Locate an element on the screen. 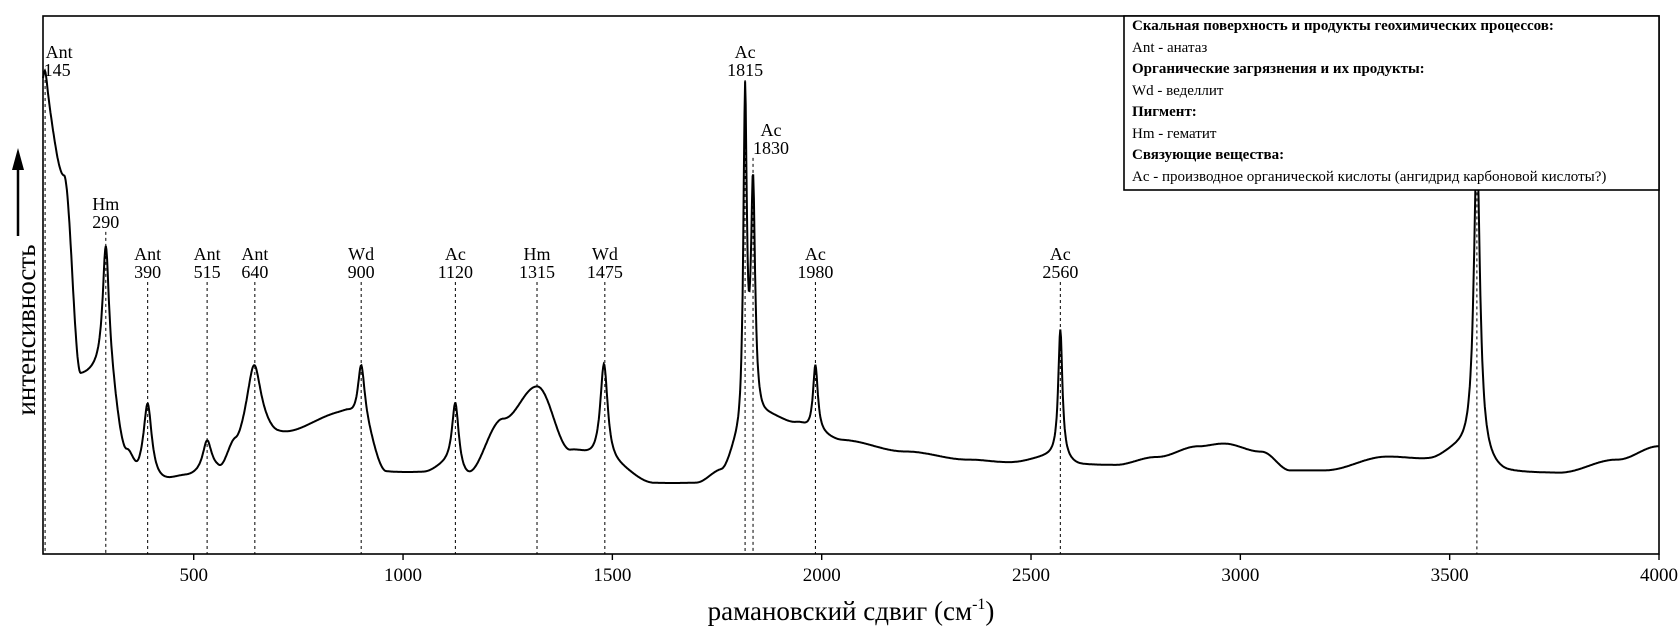 This screenshot has height=639, width=1680. y-axis-title-group: интенсивность is located at coordinates (26, 282).